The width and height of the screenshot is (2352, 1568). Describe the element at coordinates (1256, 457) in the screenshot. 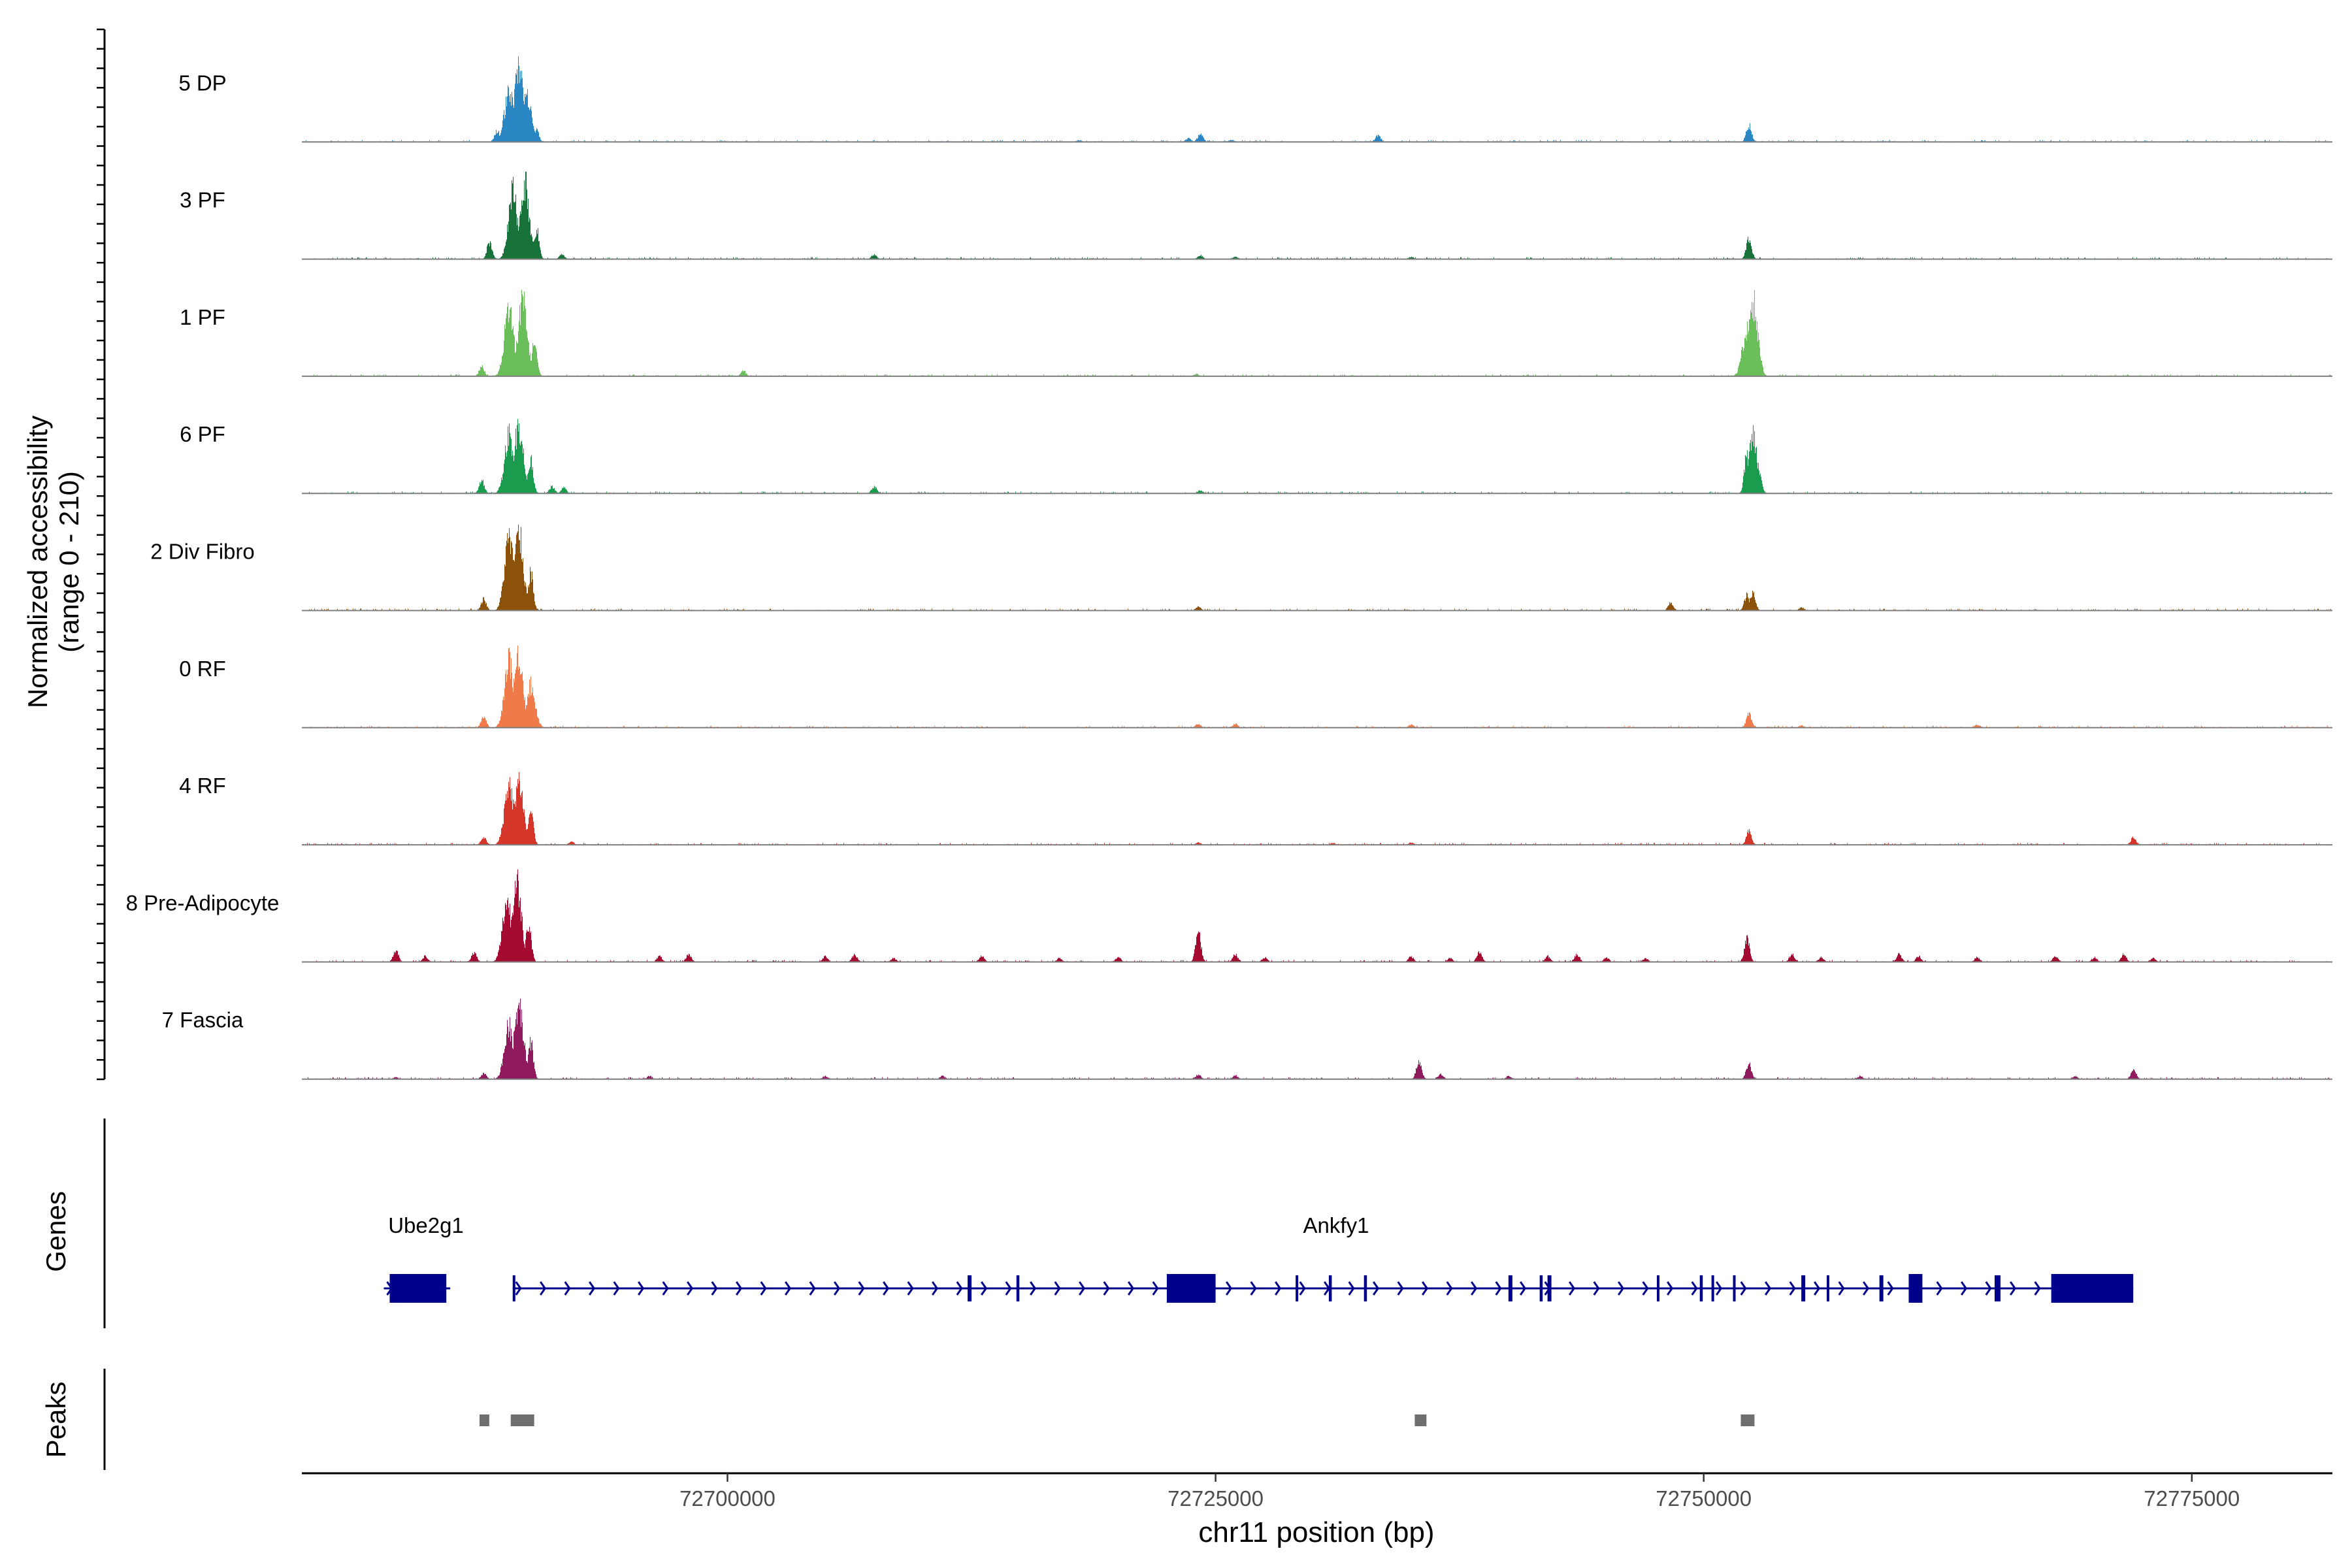

I see `track: 6 PF` at that location.